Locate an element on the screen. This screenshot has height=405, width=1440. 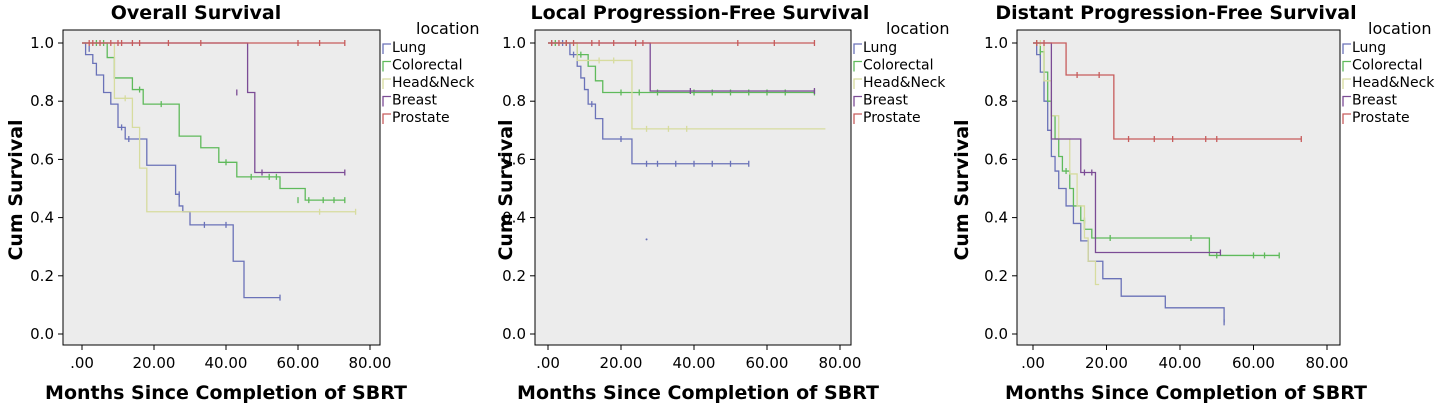
chart-title: Local Progression-Free Survival is located at coordinates (700, 13).